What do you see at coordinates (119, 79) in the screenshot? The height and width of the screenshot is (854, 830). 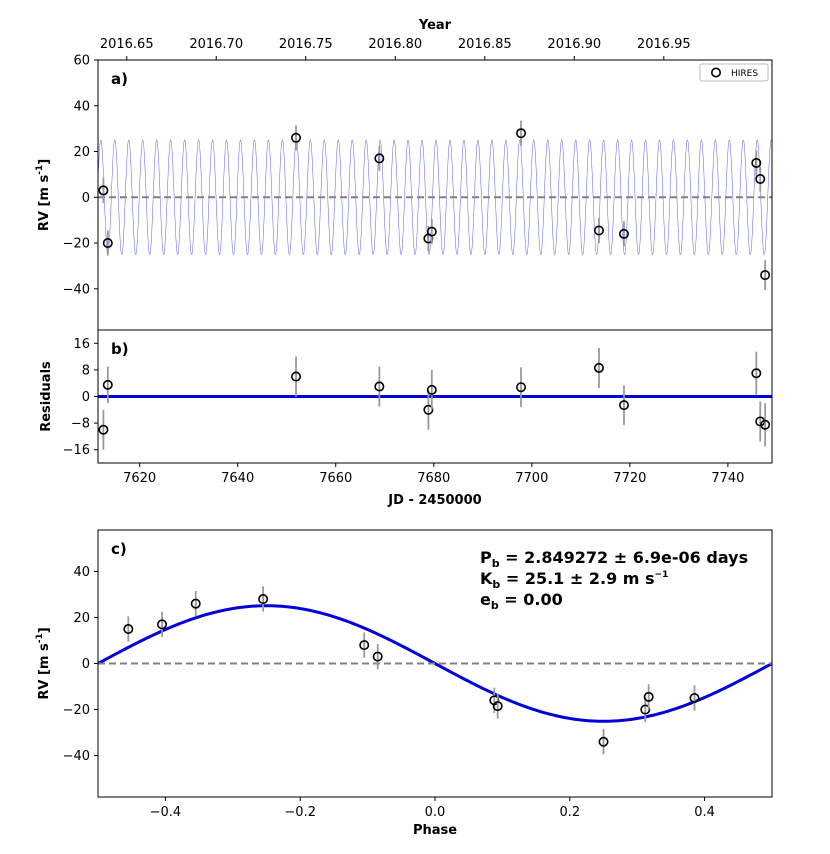 I see `panel-label: a)` at bounding box center [119, 79].